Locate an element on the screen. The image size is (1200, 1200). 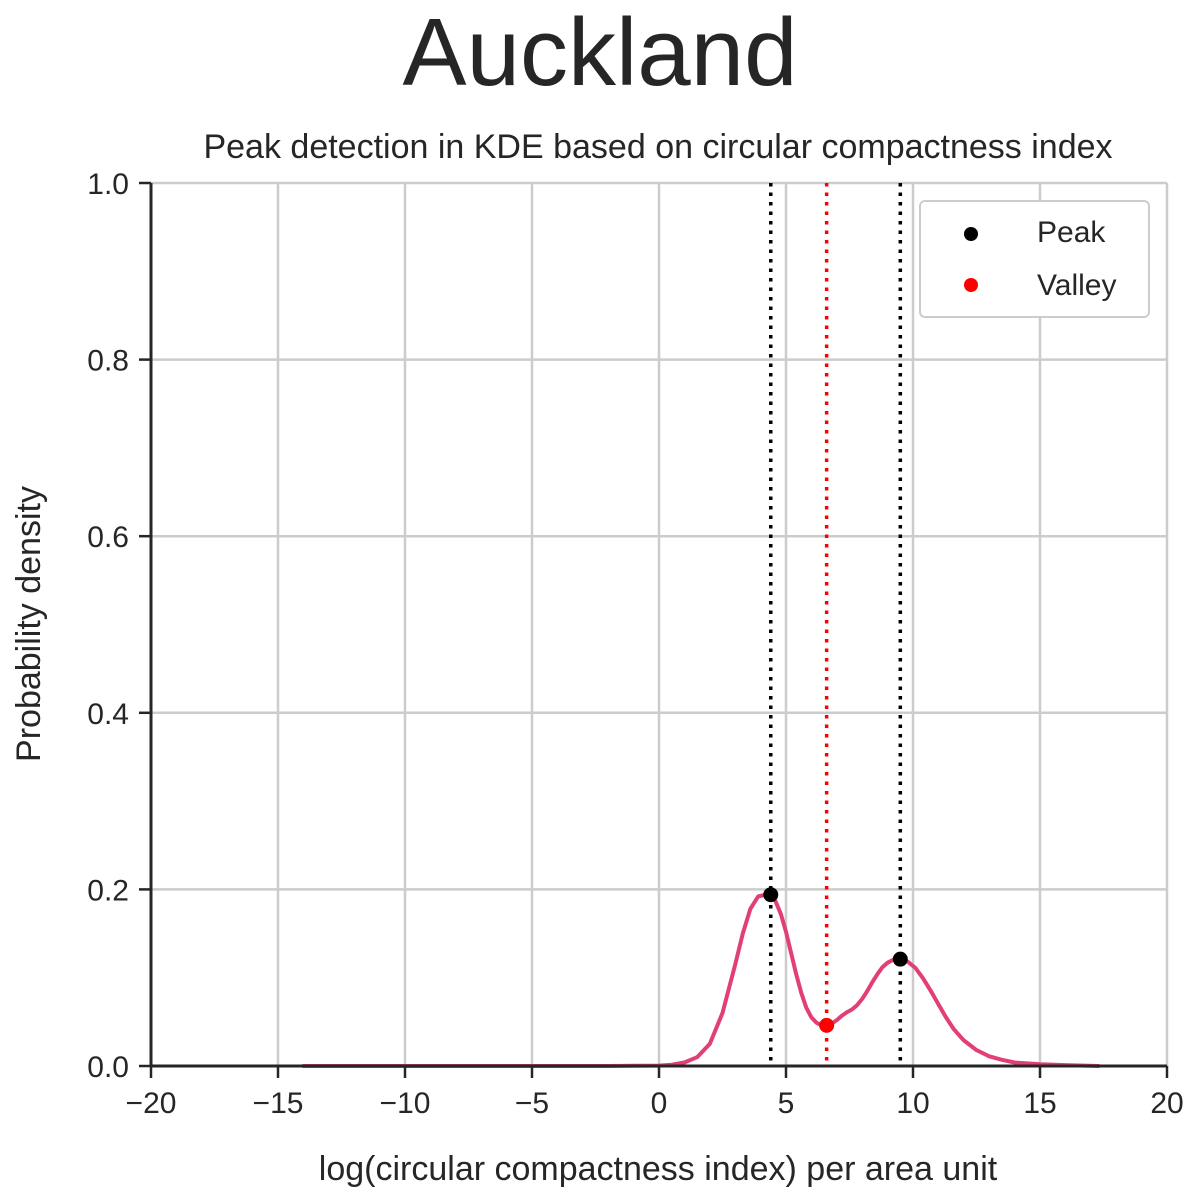
valley-point is located at coordinates (827, 1025).